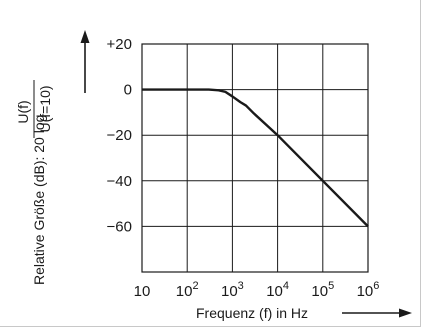  I want to click on y-tick-label: −20, so click(119, 135).